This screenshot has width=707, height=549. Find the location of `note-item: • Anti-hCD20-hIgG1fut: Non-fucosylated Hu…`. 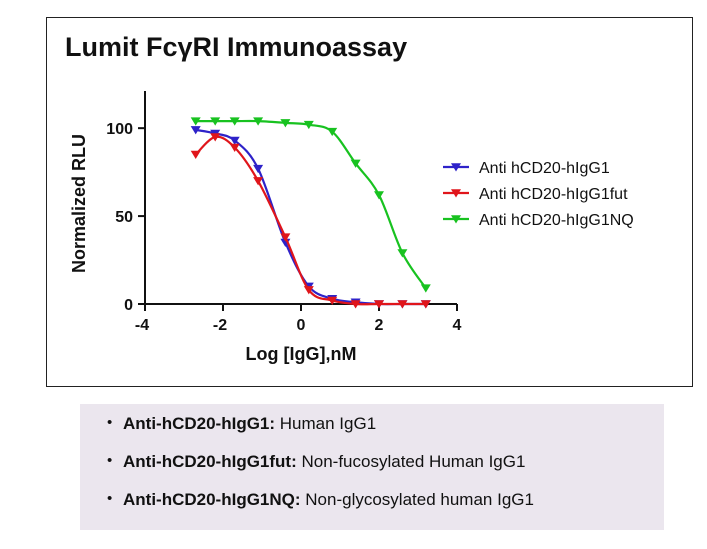

note-item: • Anti-hCD20-hIgG1fut: Non-fucosylated Hu… is located at coordinates (316, 462).